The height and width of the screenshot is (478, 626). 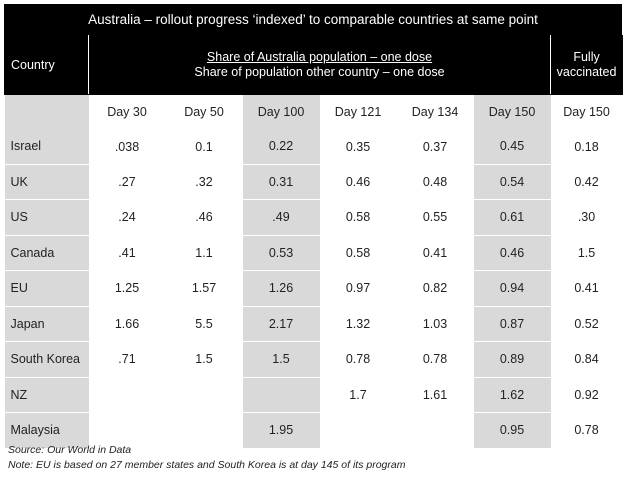 What do you see at coordinates (281, 253) in the screenshot?
I see `value-cell: 0.53` at bounding box center [281, 253].